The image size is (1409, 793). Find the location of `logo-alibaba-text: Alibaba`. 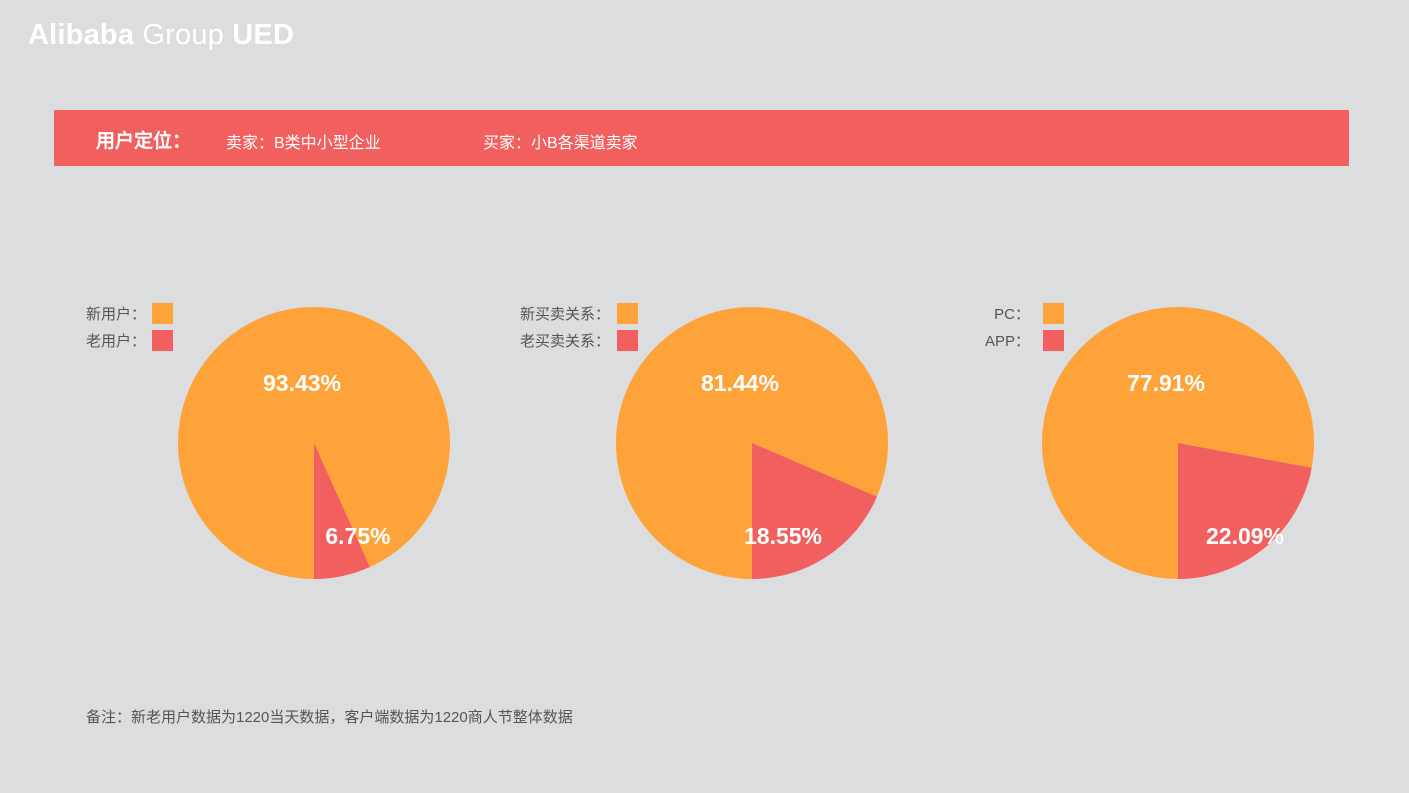

logo-alibaba-text: Alibaba is located at coordinates (81, 35).